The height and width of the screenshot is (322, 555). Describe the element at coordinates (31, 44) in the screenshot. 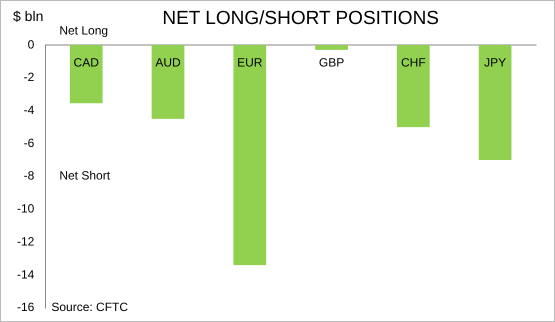

I see `y-tick-label: 0` at that location.